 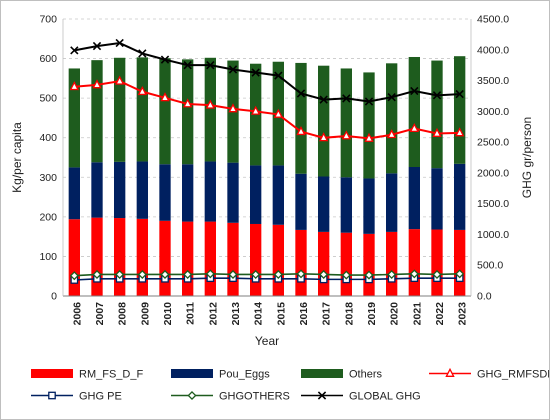 I want to click on left-axis-title: Kg/per capita, so click(x=17, y=157).